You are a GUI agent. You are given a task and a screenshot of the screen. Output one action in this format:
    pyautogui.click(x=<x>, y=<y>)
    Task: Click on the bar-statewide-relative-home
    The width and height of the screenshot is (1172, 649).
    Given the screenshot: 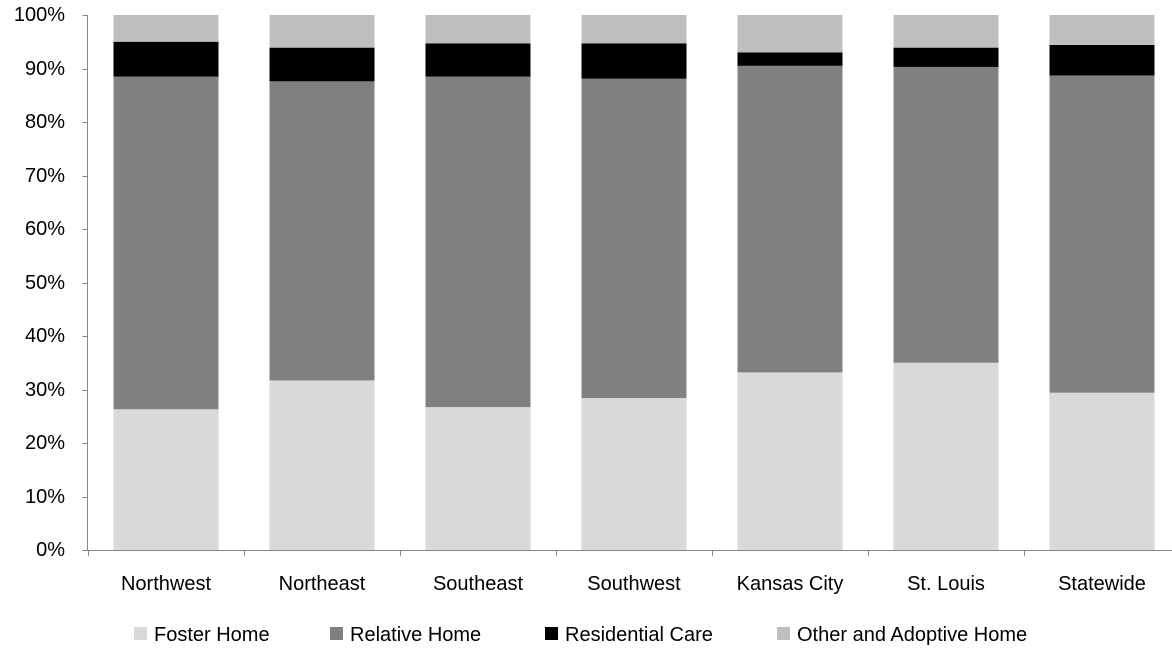 What is the action you would take?
    pyautogui.click(x=1102, y=234)
    